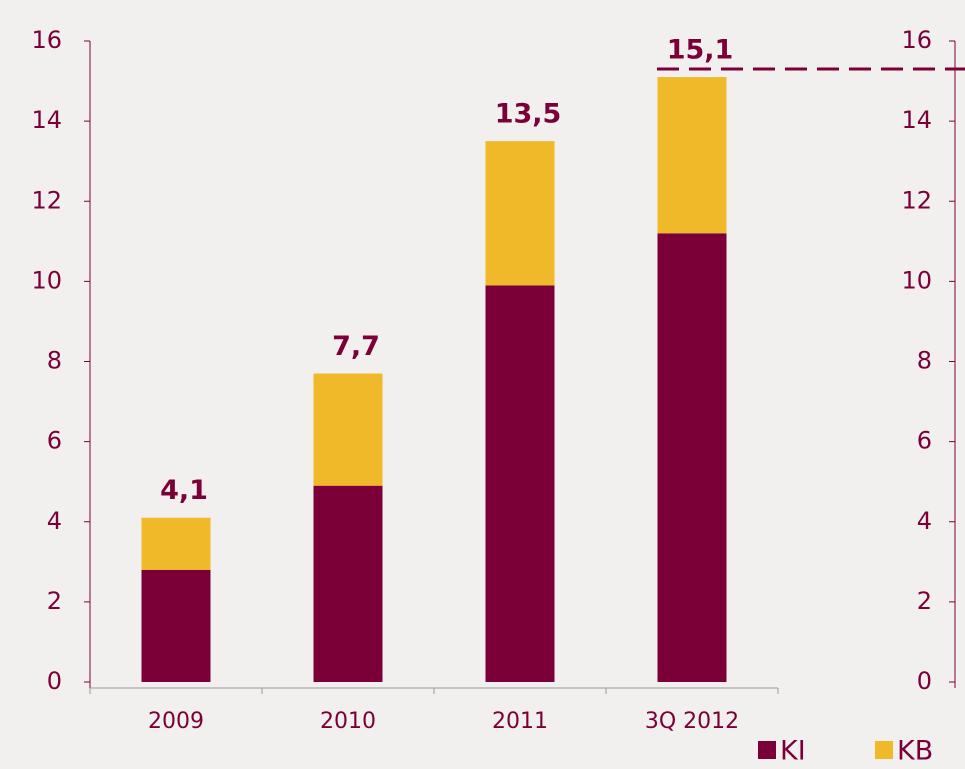  I want to click on y-tick-label: 6, so click(54, 441).